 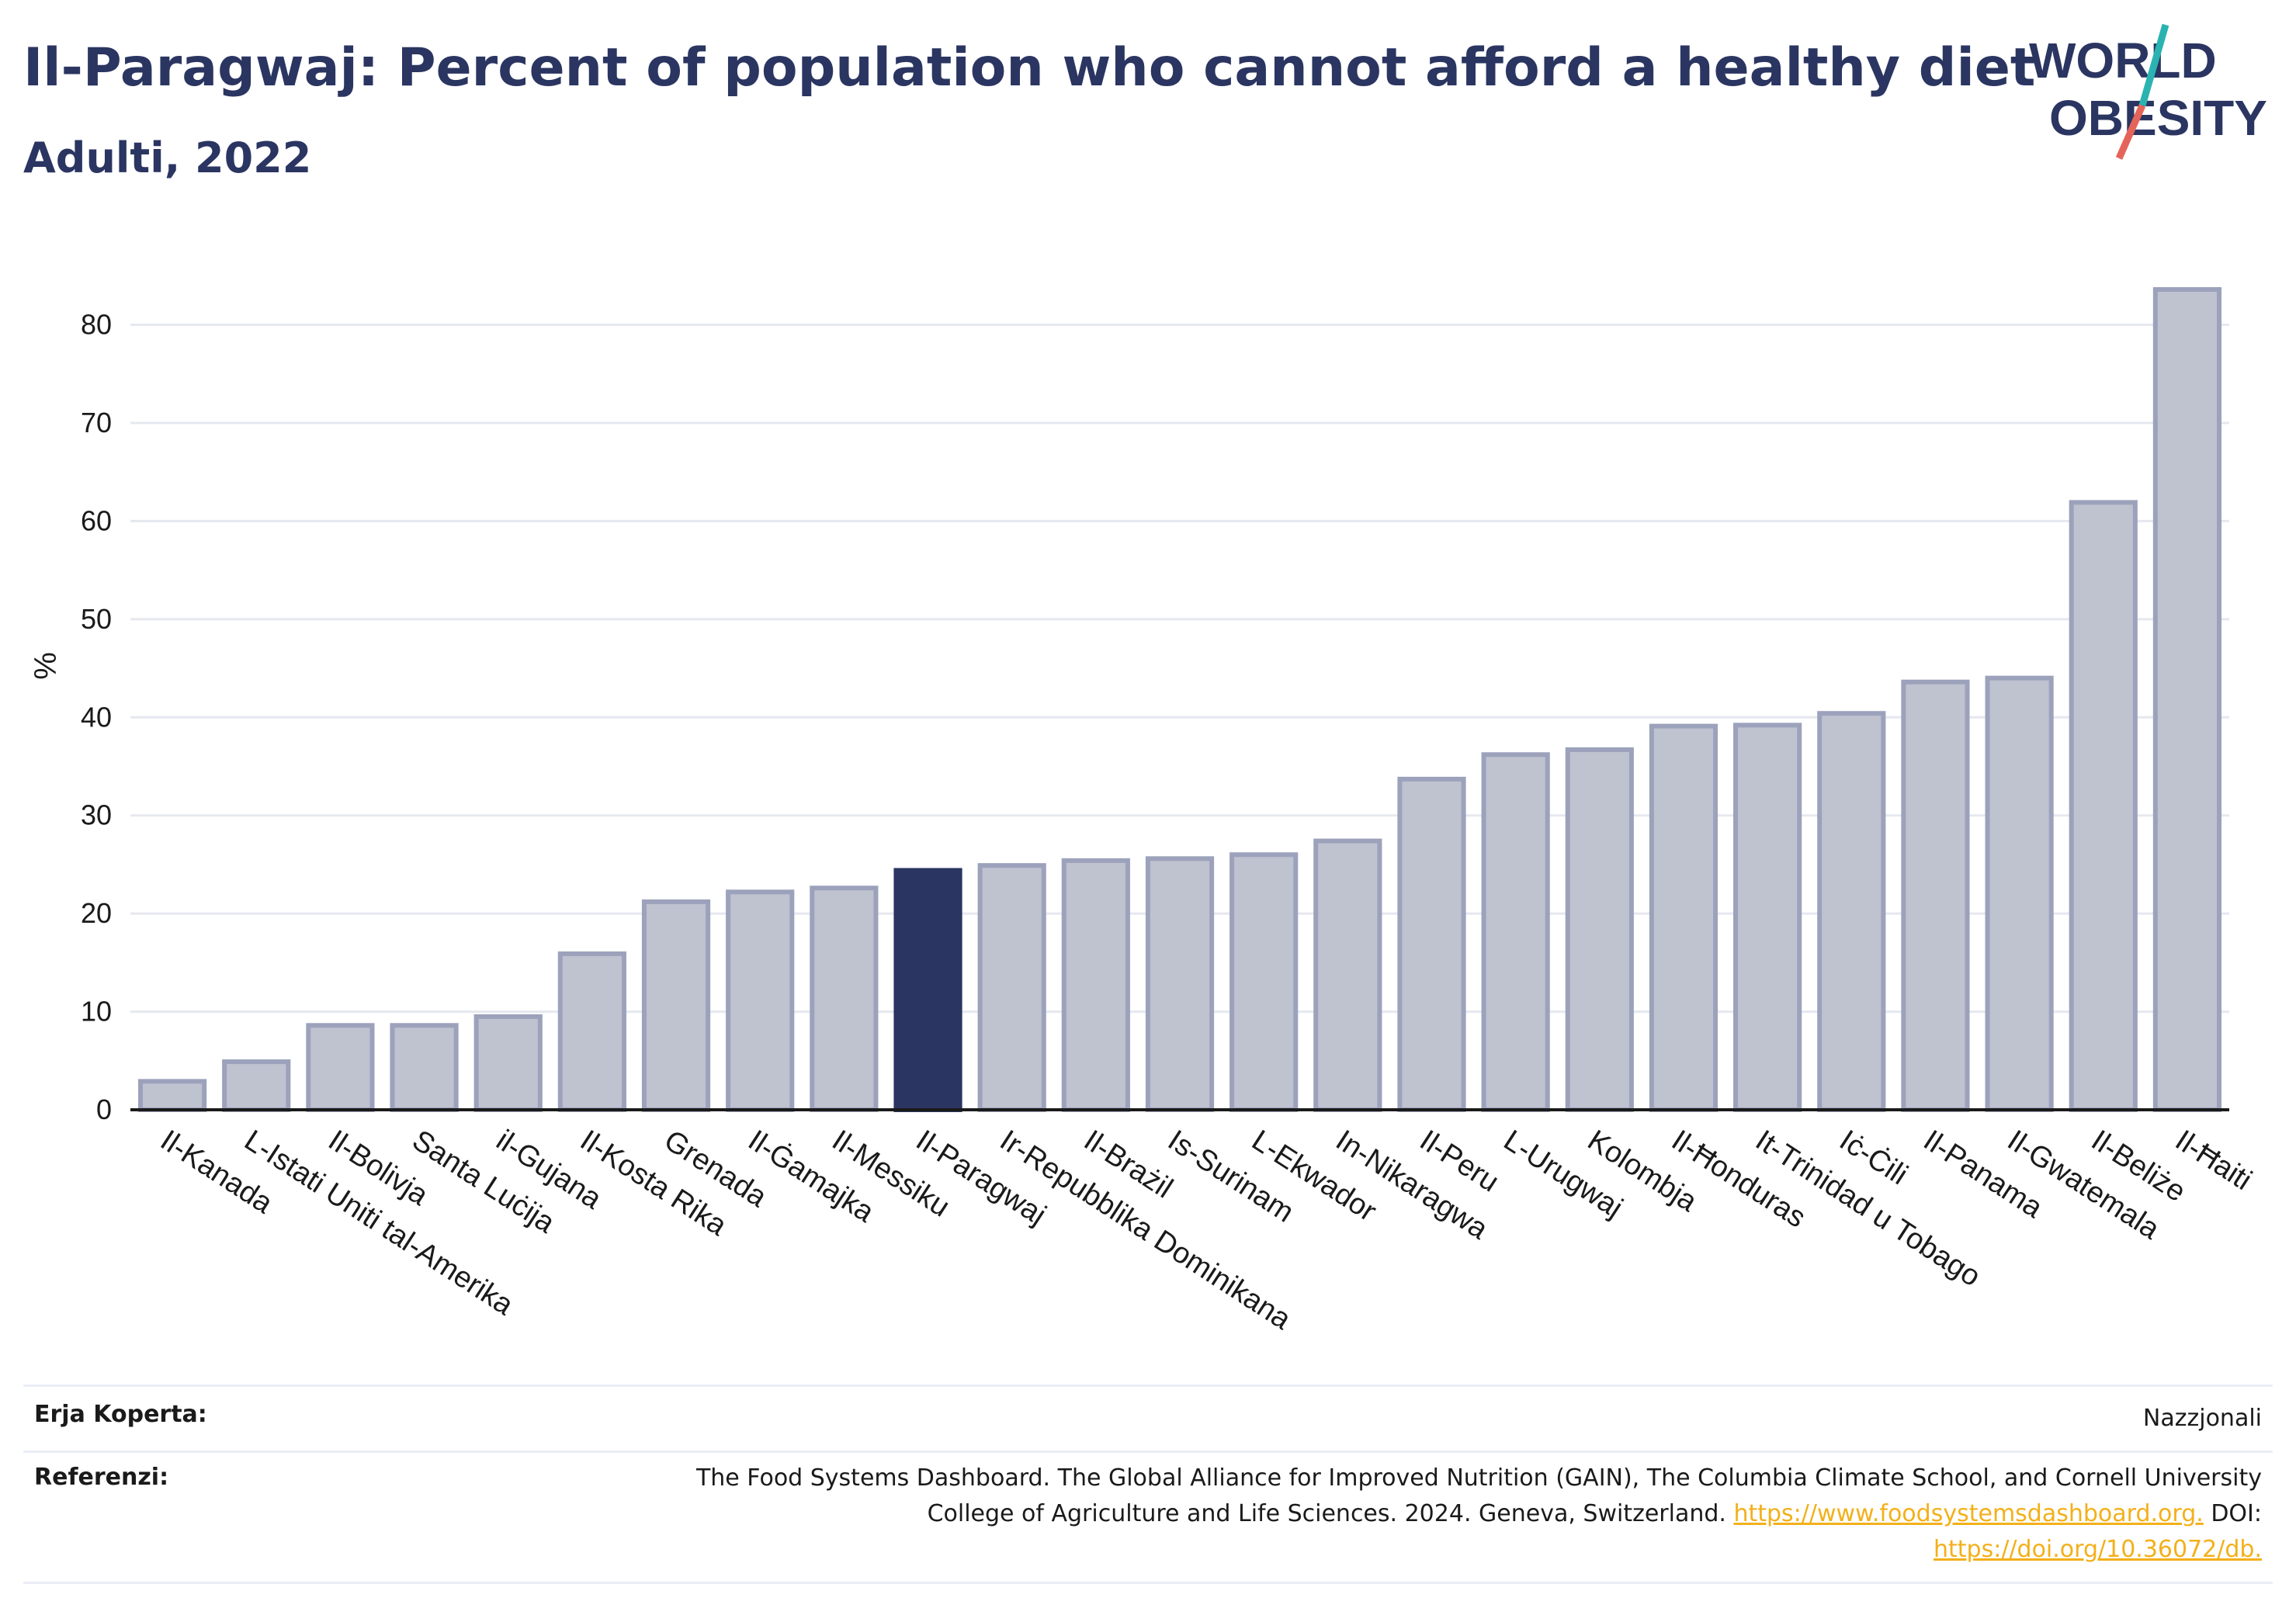 What do you see at coordinates (2202, 1418) in the screenshot?
I see `coverage-value: Nazzjonali` at bounding box center [2202, 1418].